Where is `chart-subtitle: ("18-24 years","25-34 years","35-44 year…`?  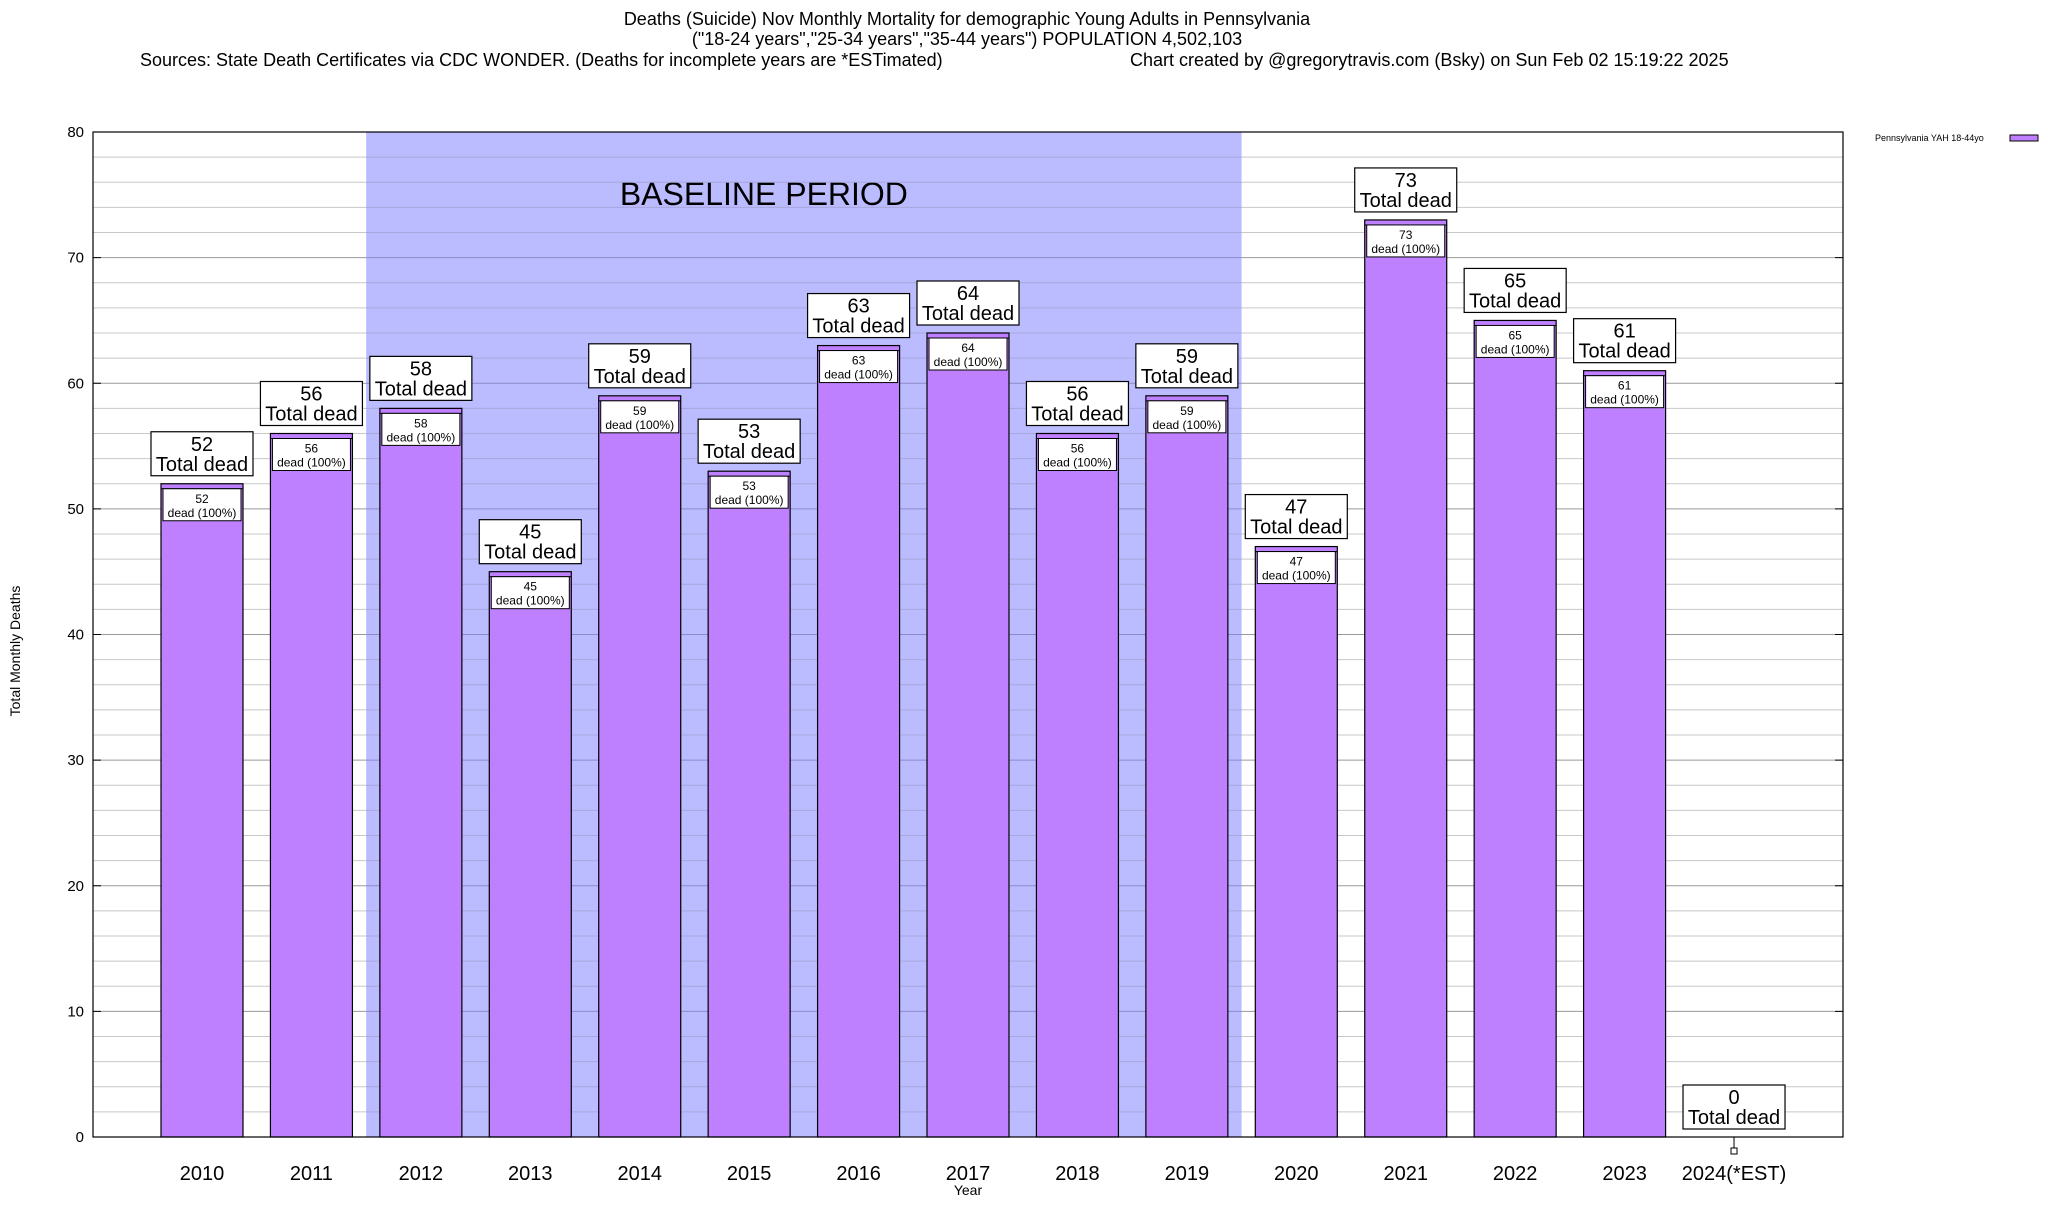
chart-subtitle: ("18-24 years","25-34 years","35-44 year… is located at coordinates (967, 39).